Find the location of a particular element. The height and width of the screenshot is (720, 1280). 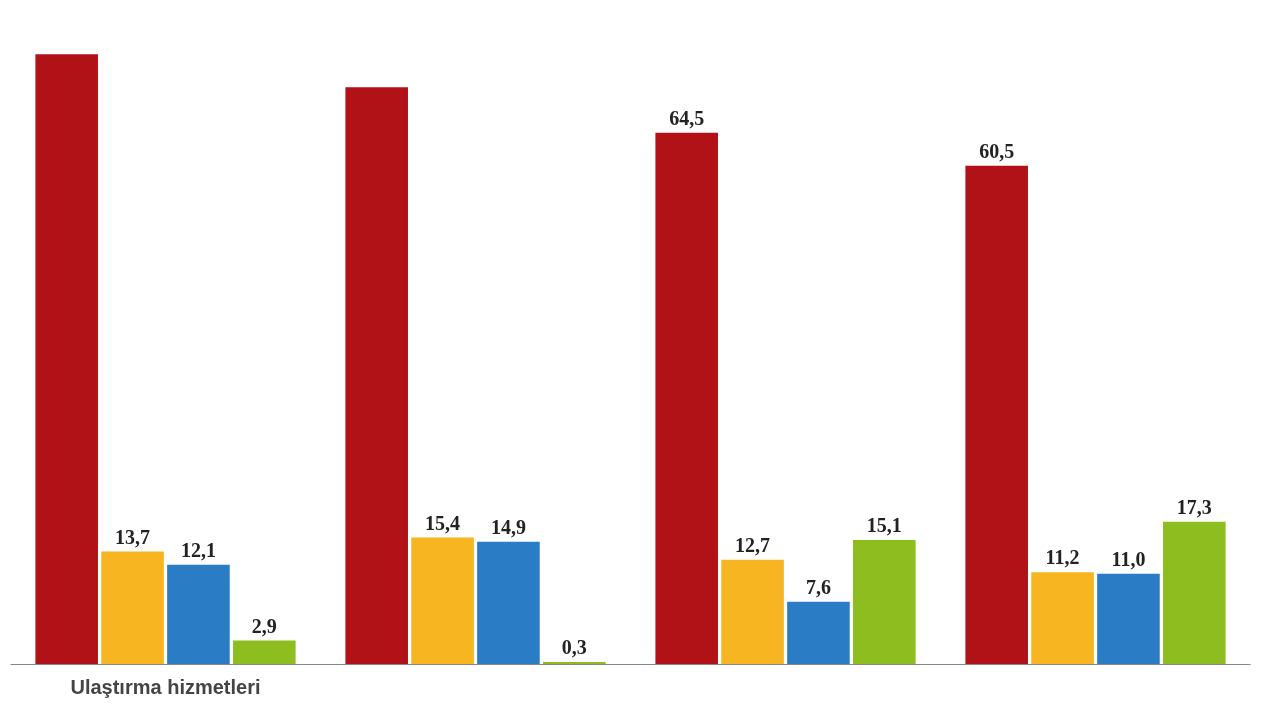

data-label: 60,5 is located at coordinates (997, 150).